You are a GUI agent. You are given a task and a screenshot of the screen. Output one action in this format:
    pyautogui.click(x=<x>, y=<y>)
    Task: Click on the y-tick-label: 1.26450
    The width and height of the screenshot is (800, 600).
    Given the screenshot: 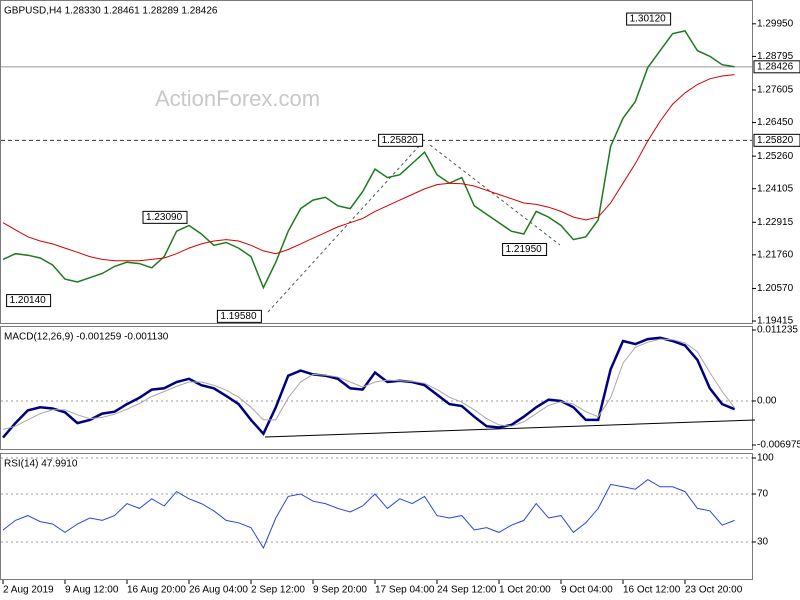 What is the action you would take?
    pyautogui.click(x=775, y=122)
    